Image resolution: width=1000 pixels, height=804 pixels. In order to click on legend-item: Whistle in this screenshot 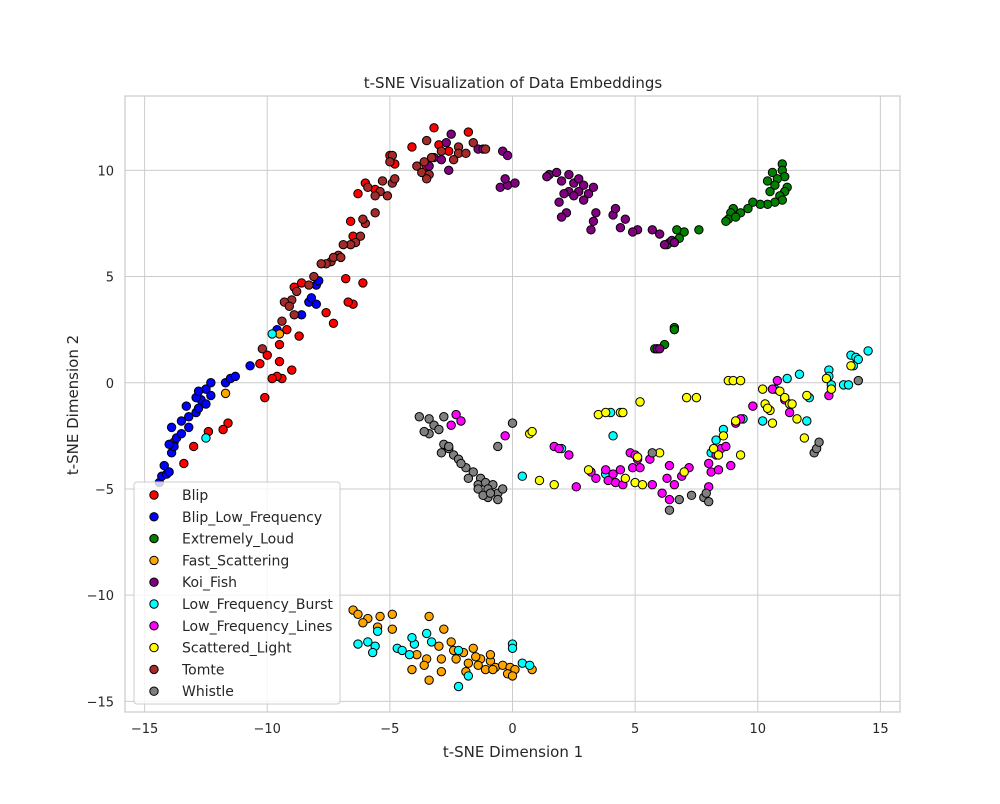, I will do `click(191, 692)`.